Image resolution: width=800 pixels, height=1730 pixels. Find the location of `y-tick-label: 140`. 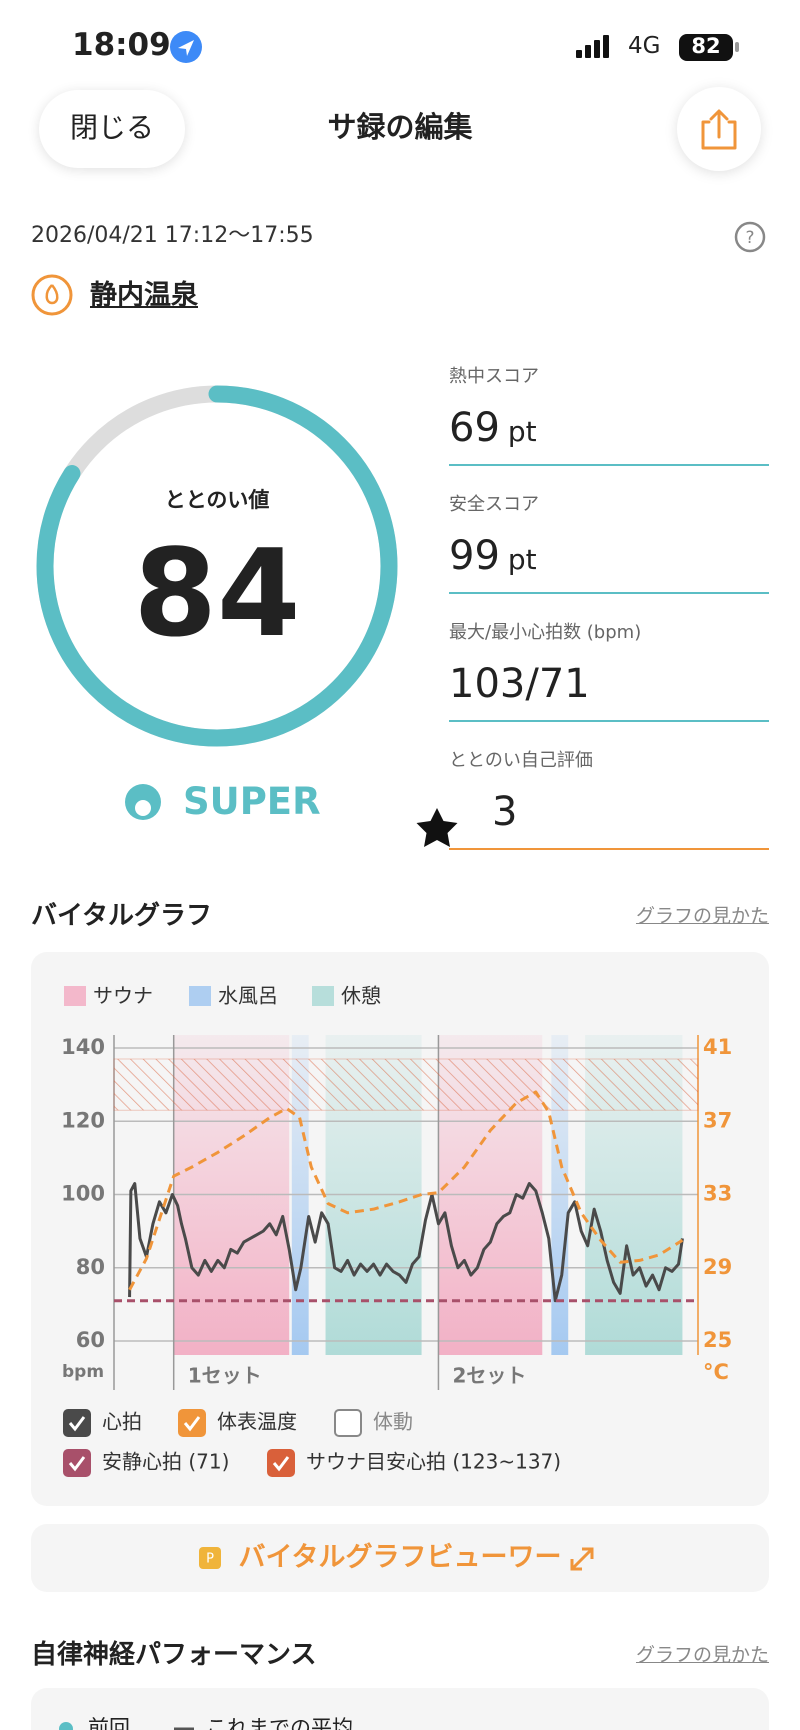

y-tick-label: 140 is located at coordinates (83, 1047).